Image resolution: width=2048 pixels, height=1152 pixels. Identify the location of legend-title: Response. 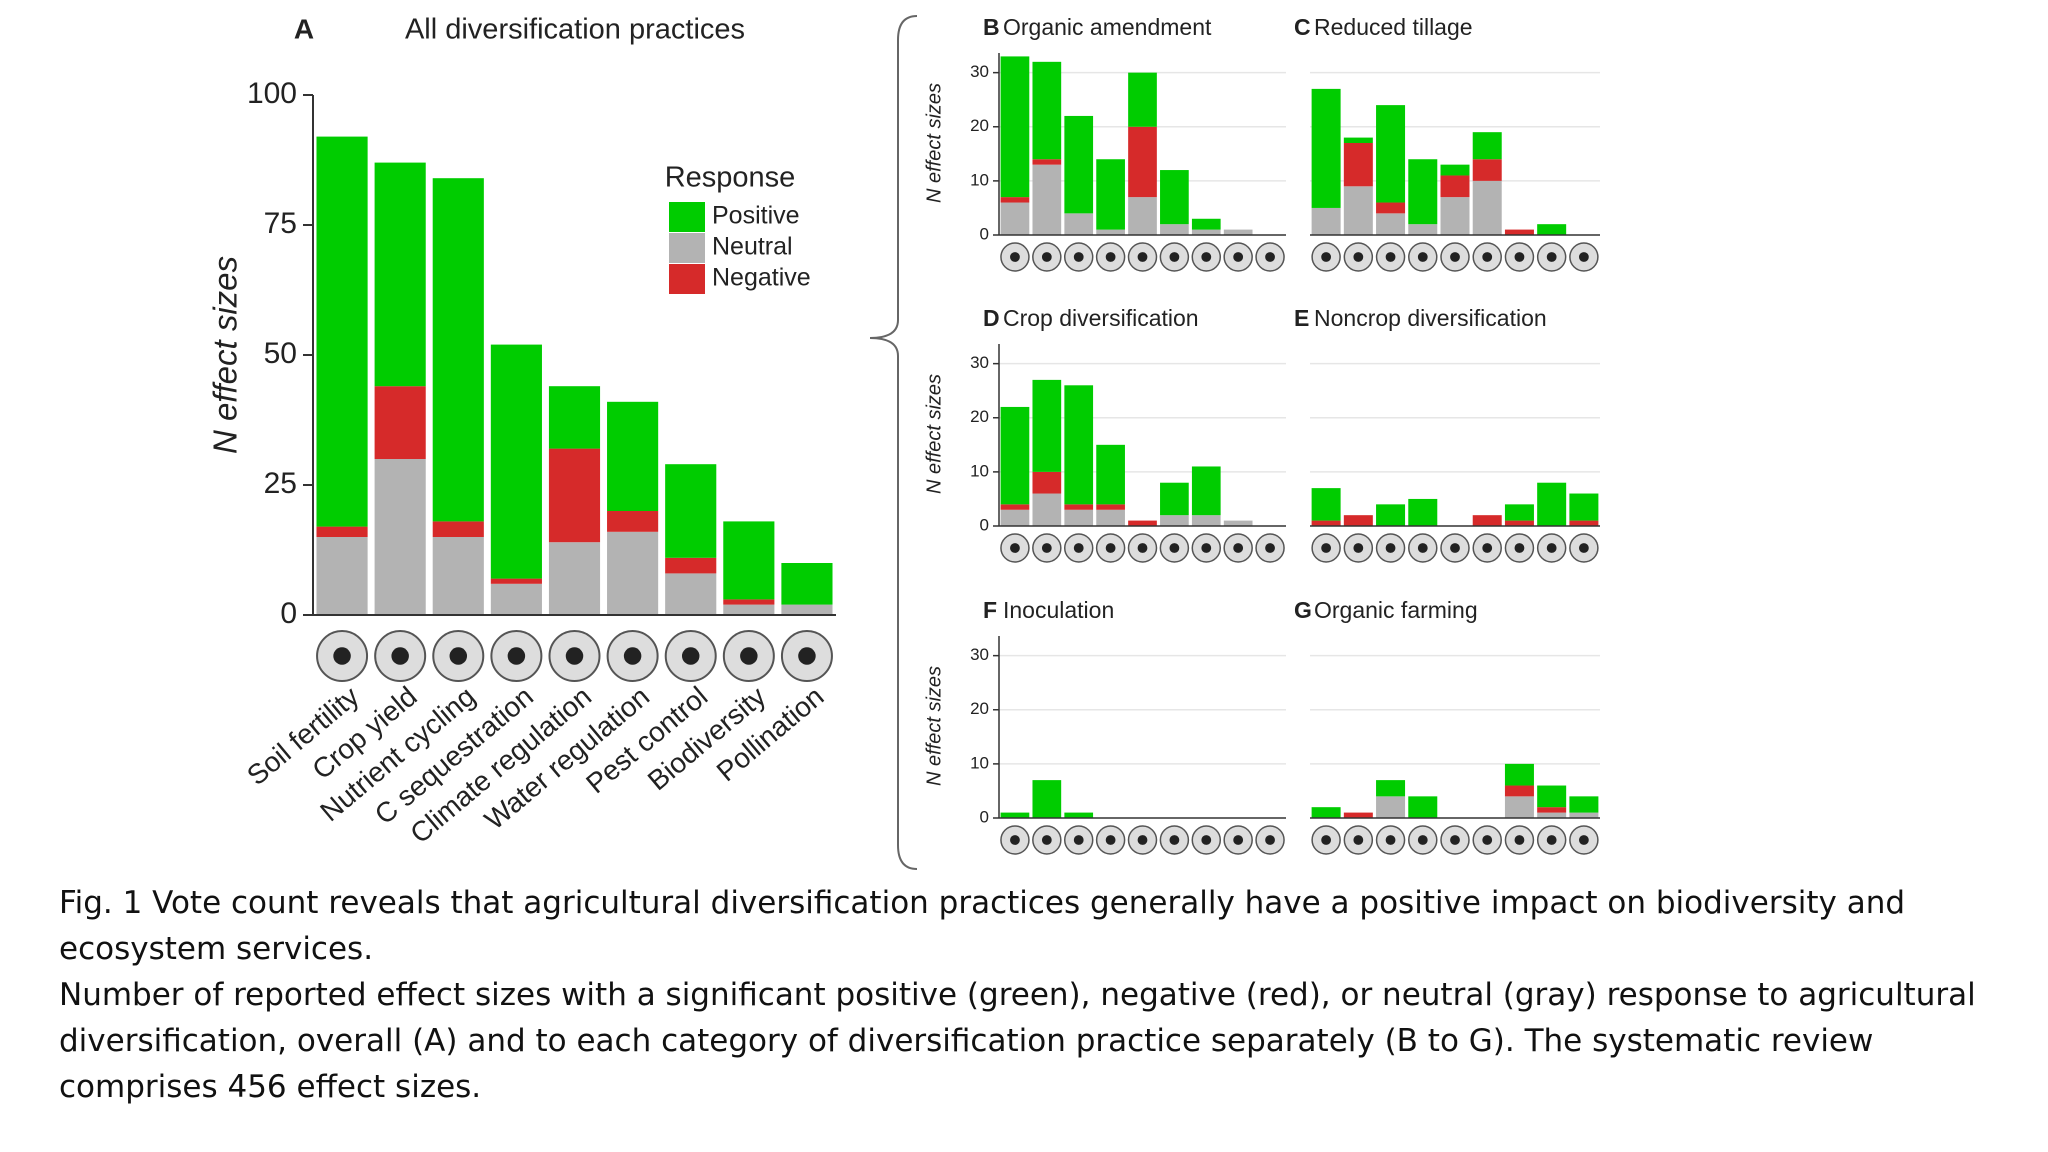
(730, 178).